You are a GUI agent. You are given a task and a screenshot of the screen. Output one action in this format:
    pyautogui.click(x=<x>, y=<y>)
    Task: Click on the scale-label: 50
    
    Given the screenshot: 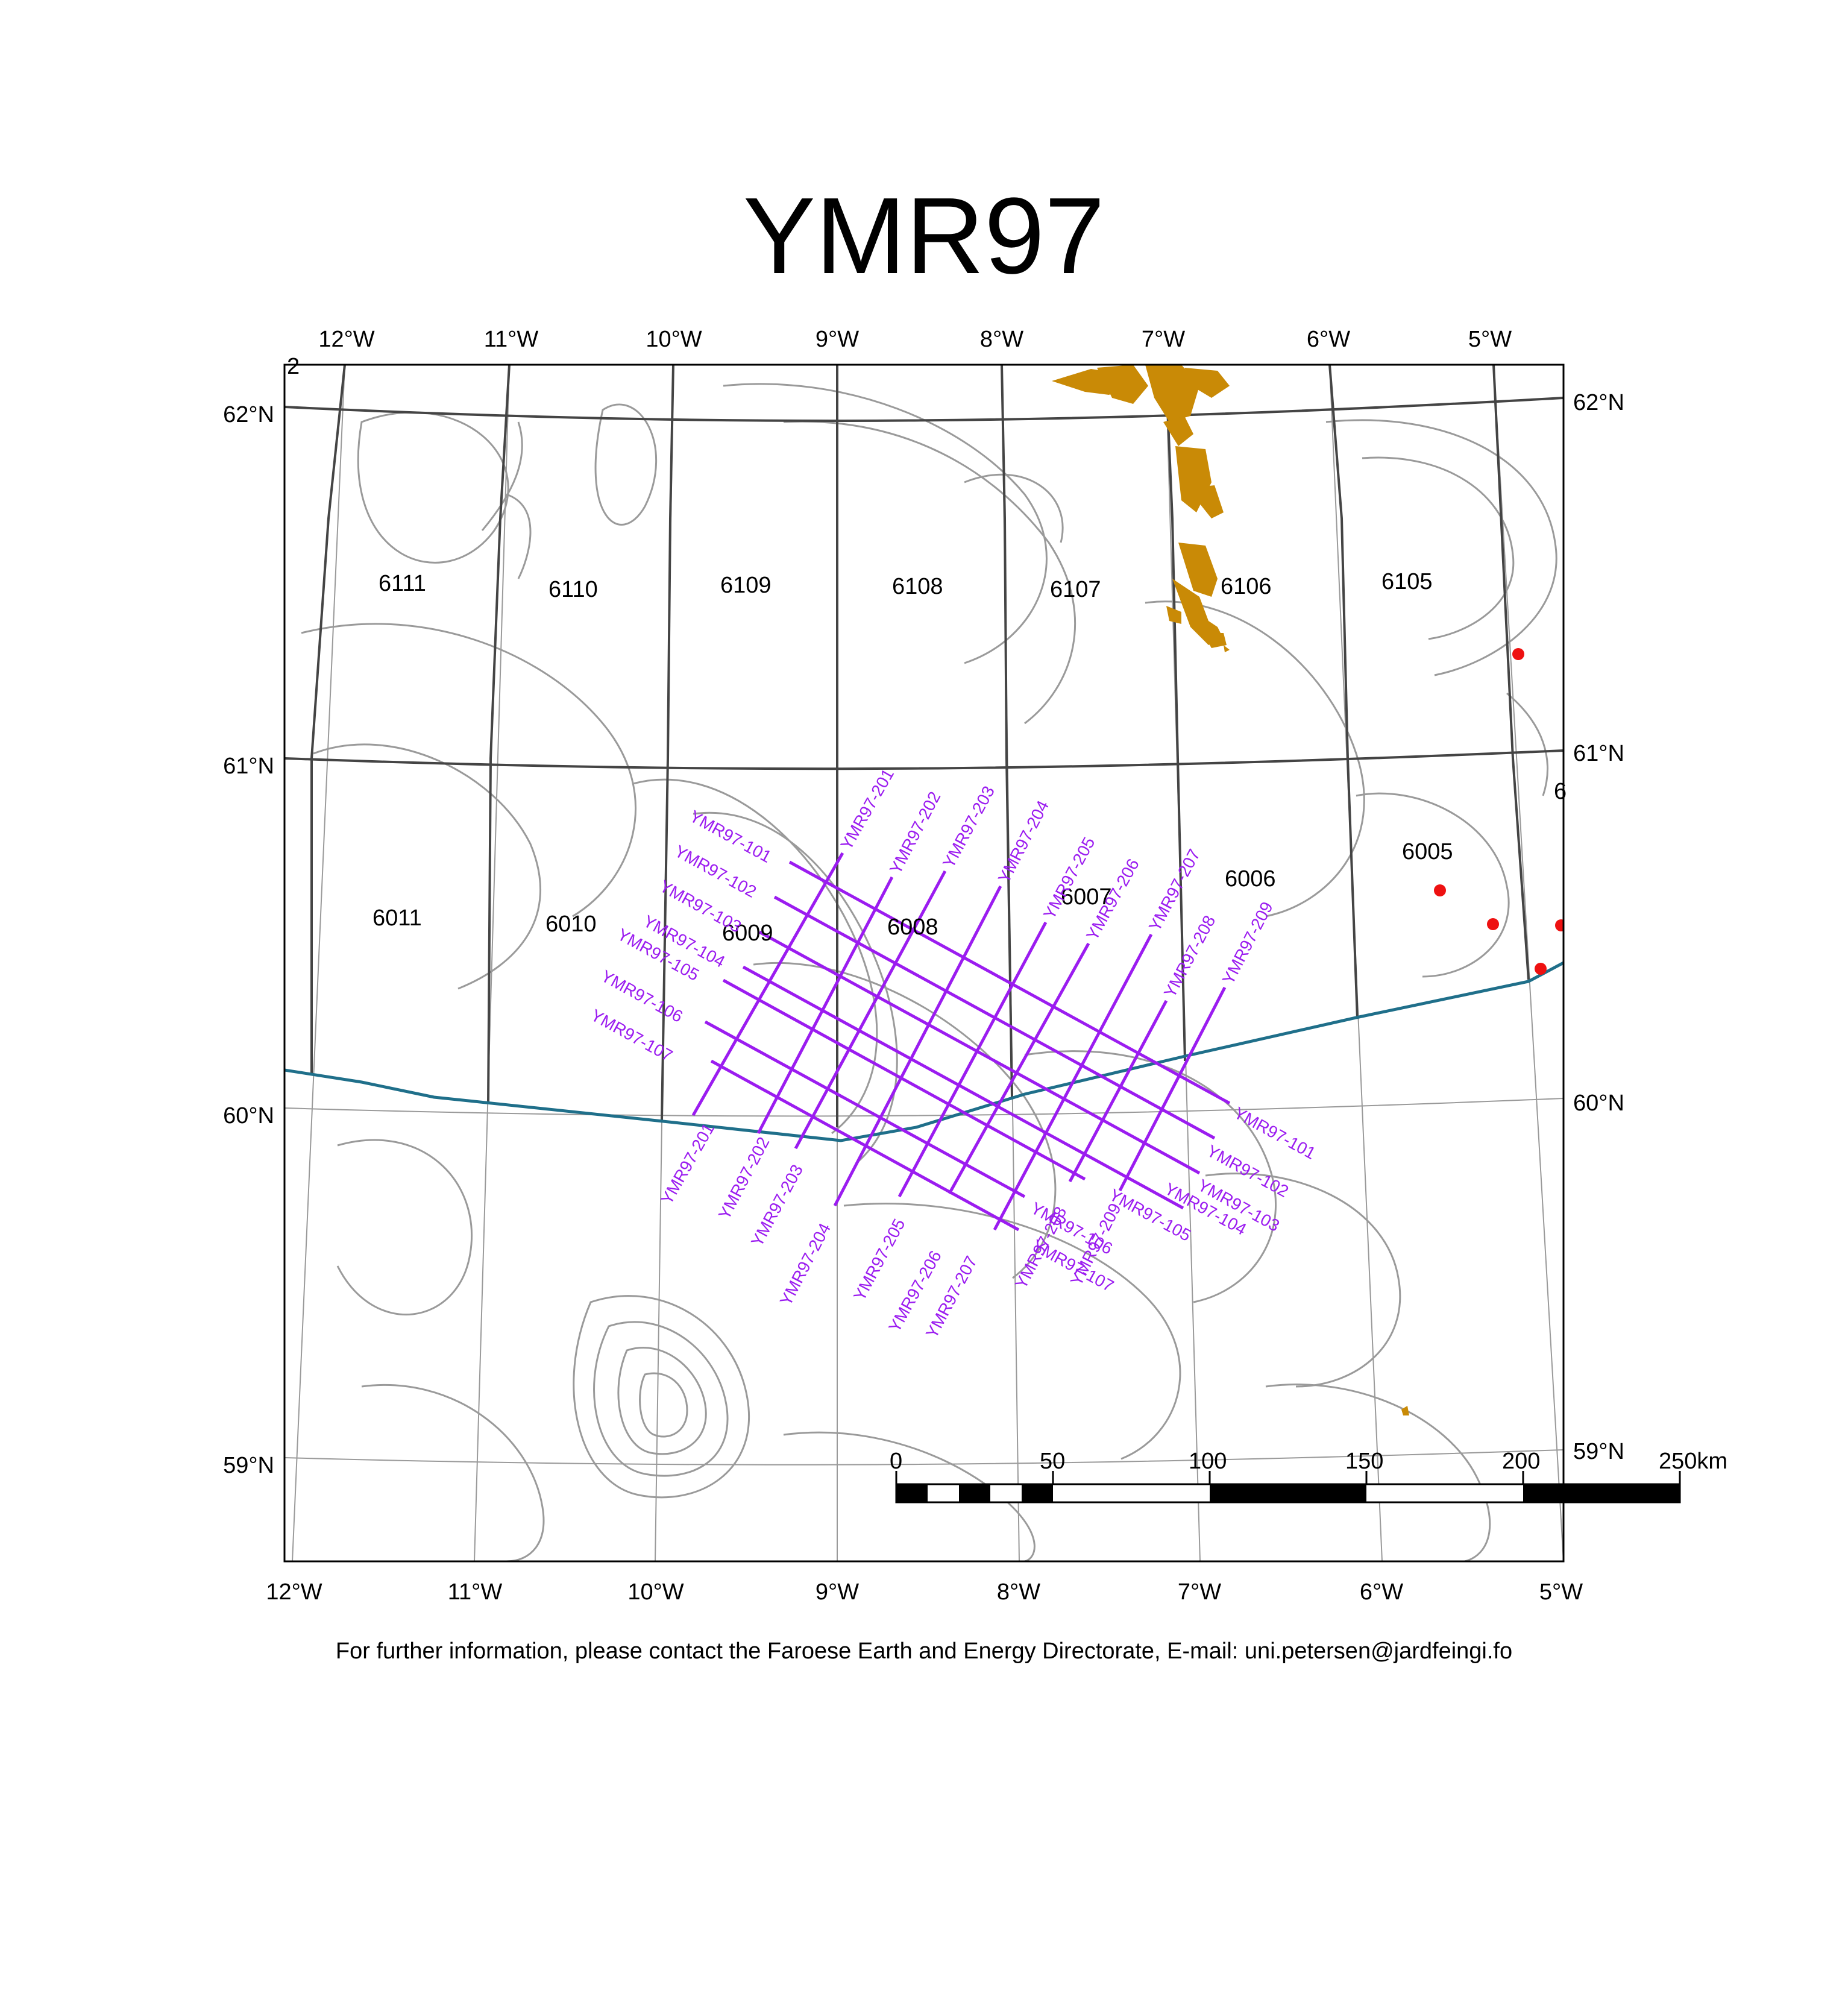 What is the action you would take?
    pyautogui.click(x=1052, y=1461)
    